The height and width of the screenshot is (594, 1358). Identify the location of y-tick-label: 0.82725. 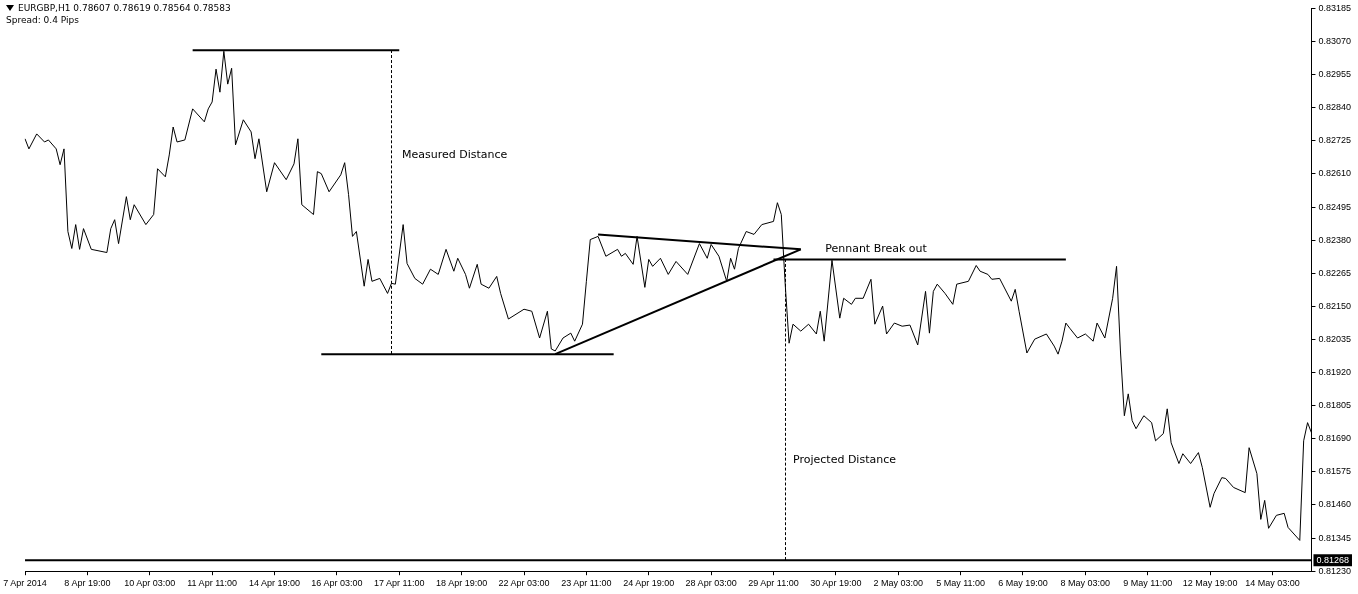
(1335, 140).